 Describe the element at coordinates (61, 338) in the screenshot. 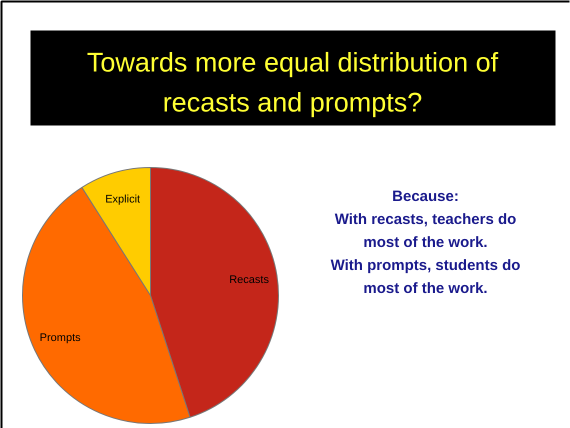

I see `slice-label: Prompts` at that location.